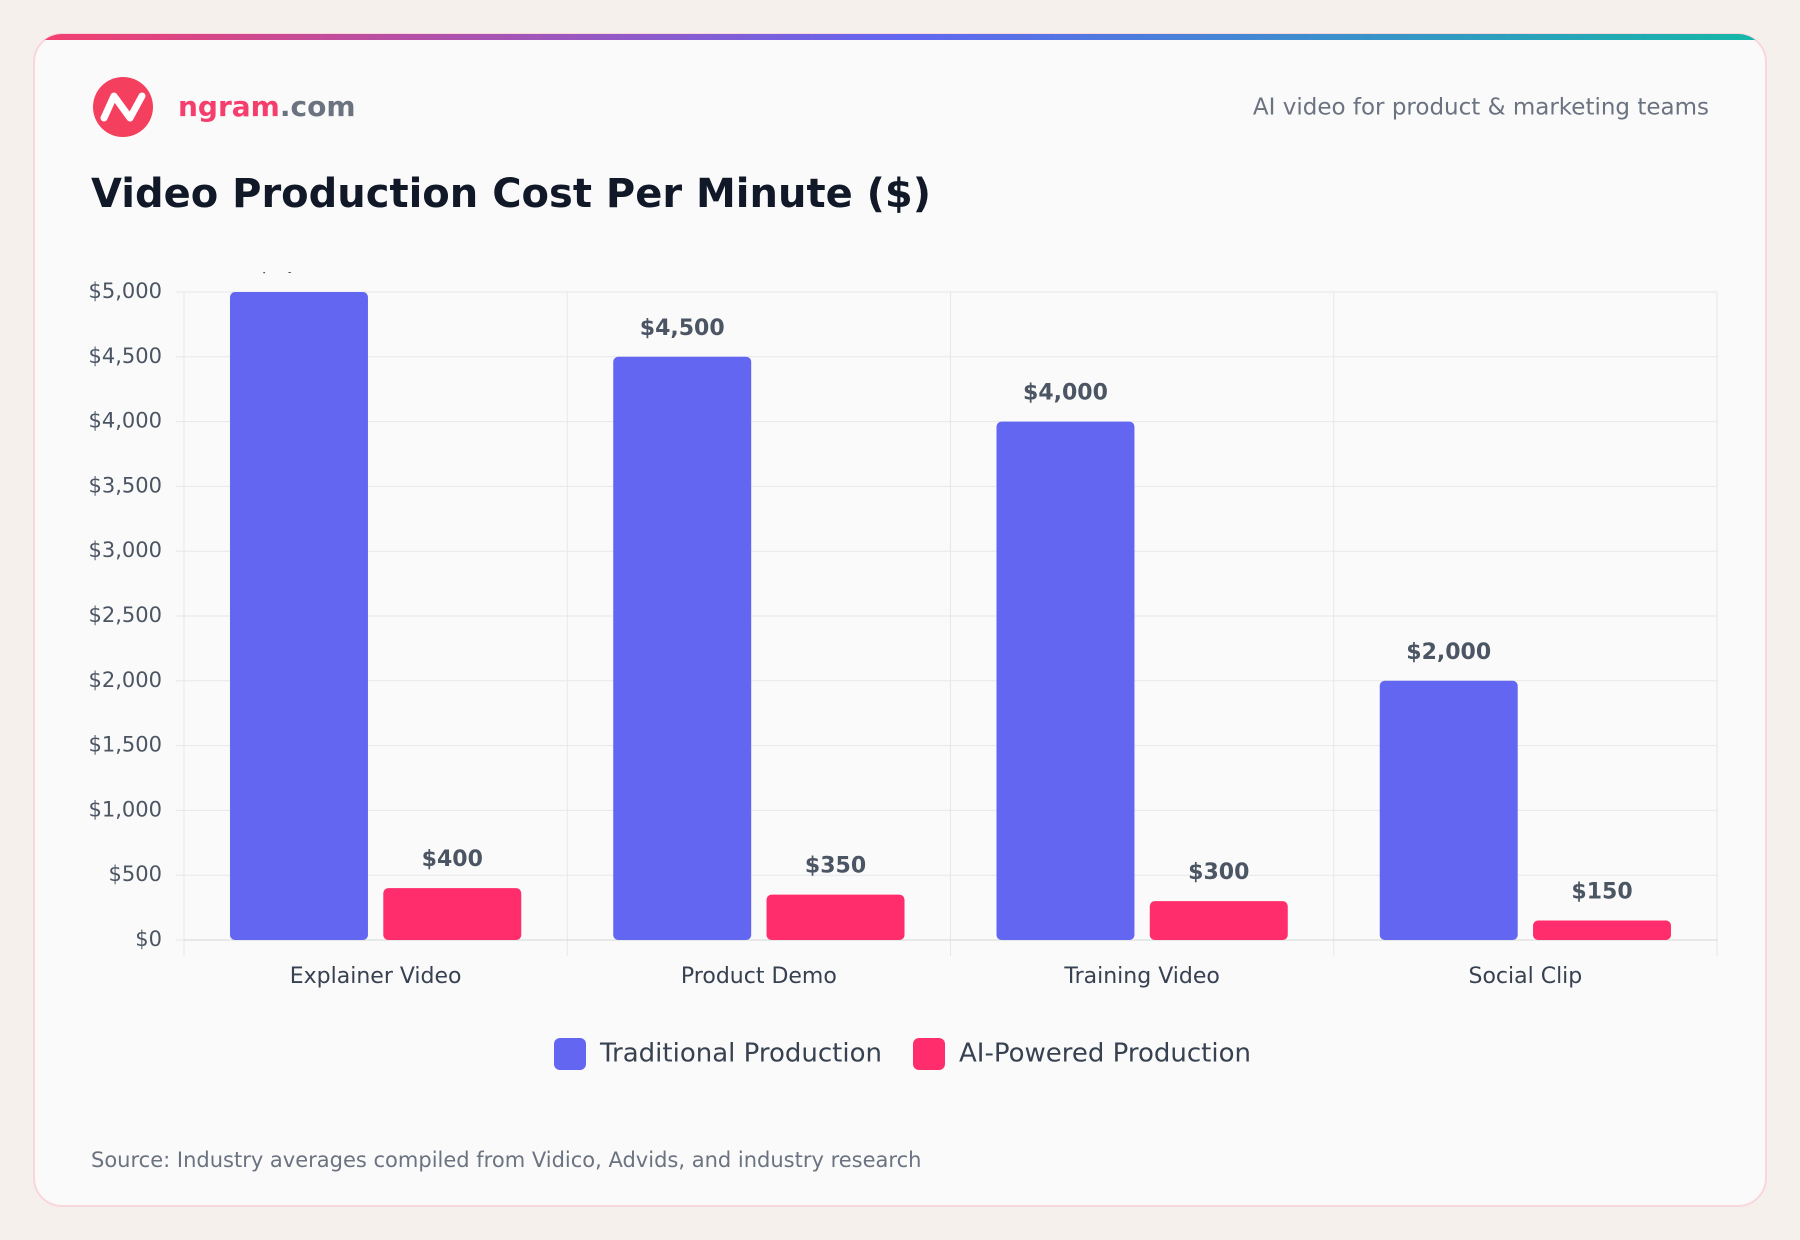  I want to click on value-label: $150, so click(1601, 892).